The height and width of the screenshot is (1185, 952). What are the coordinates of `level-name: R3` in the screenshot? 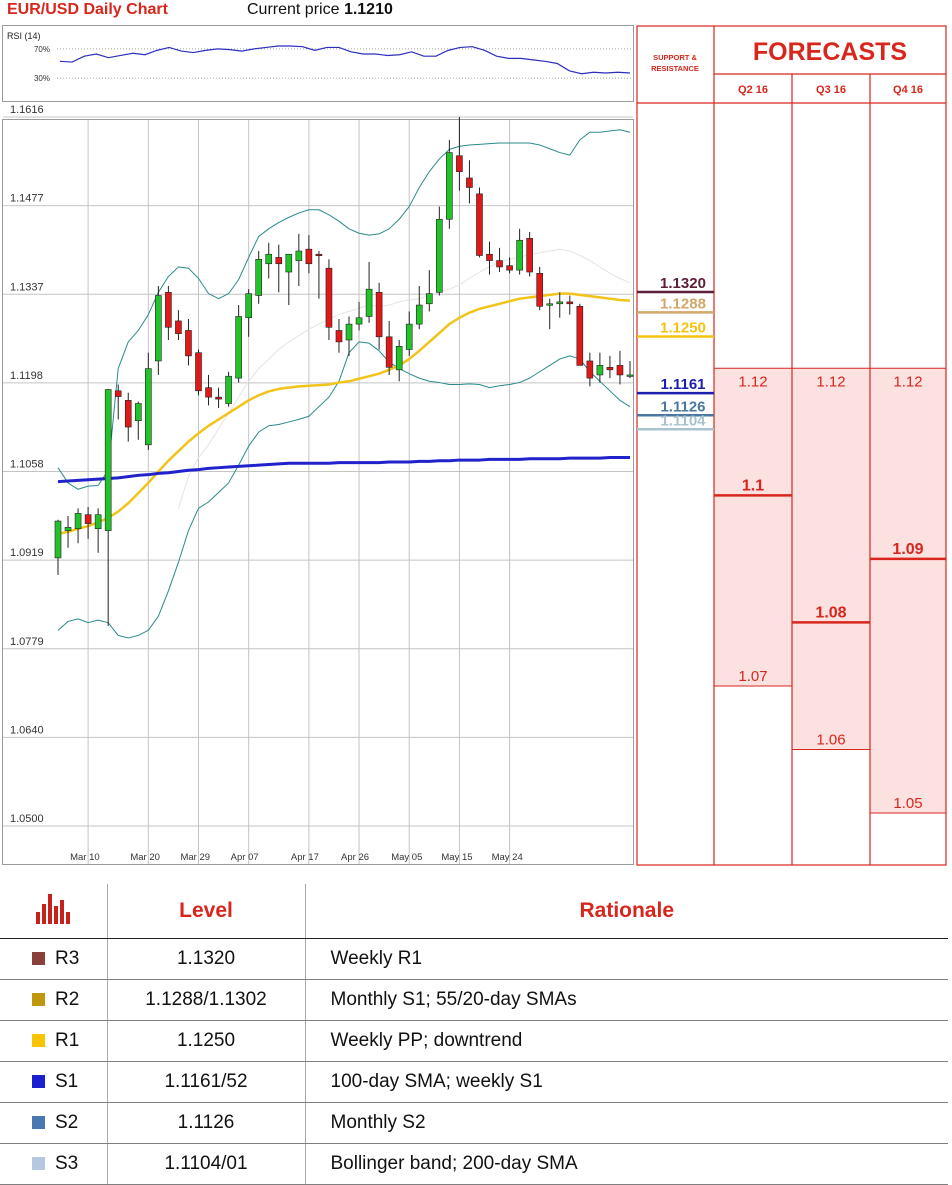 It's located at (67, 958).